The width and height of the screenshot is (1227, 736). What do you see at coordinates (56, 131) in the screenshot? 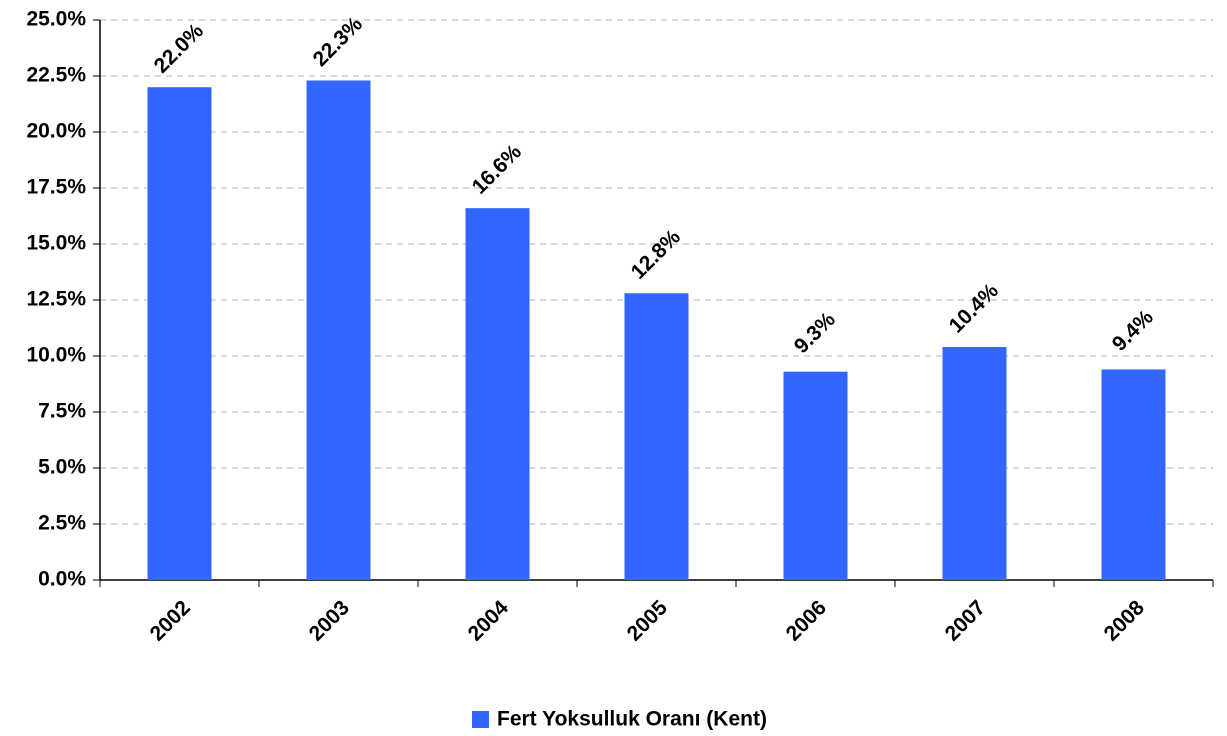
I see `y-tick-label: 20.0%` at bounding box center [56, 131].